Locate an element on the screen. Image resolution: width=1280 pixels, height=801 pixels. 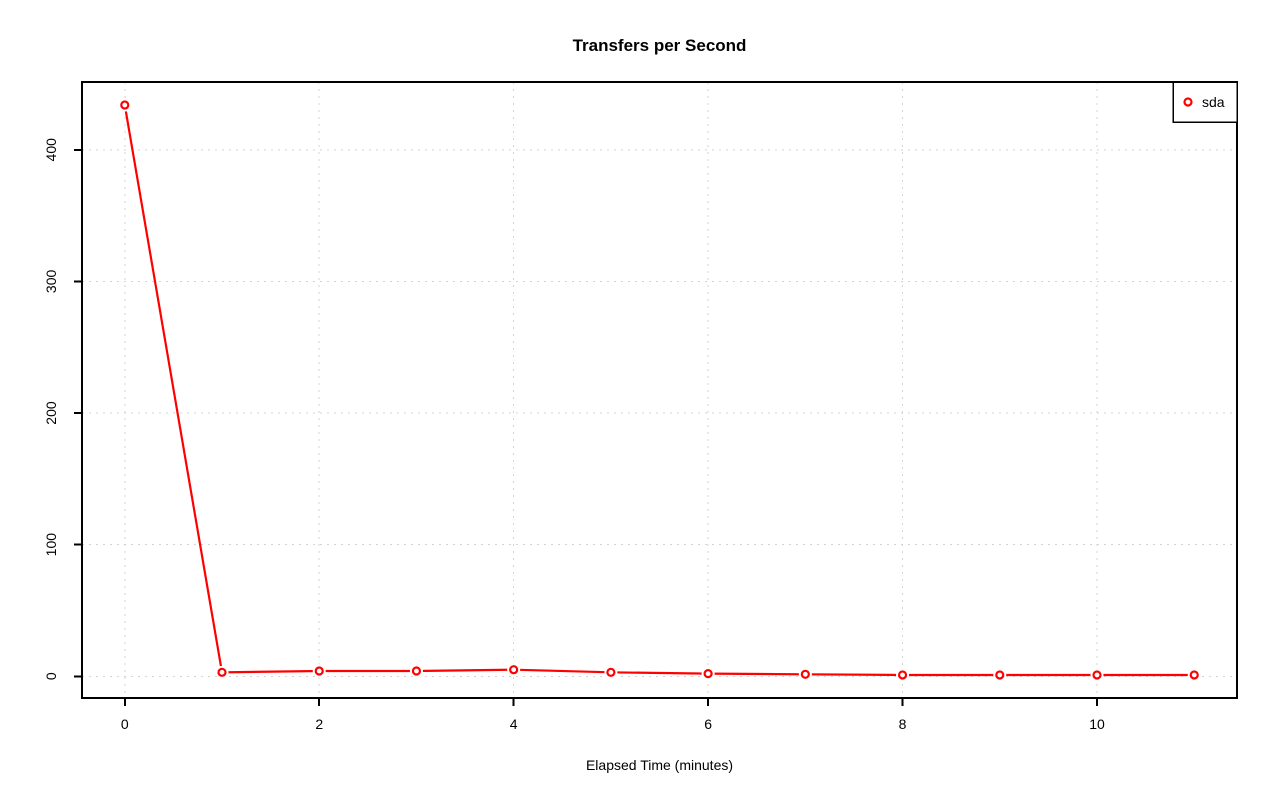
x-tick-label: 2 is located at coordinates (319, 724).